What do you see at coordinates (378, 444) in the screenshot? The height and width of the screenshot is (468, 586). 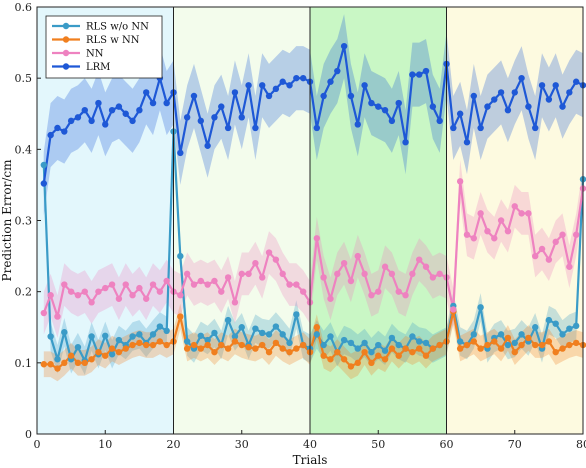 I see `x-tick-label: 50` at bounding box center [378, 444].